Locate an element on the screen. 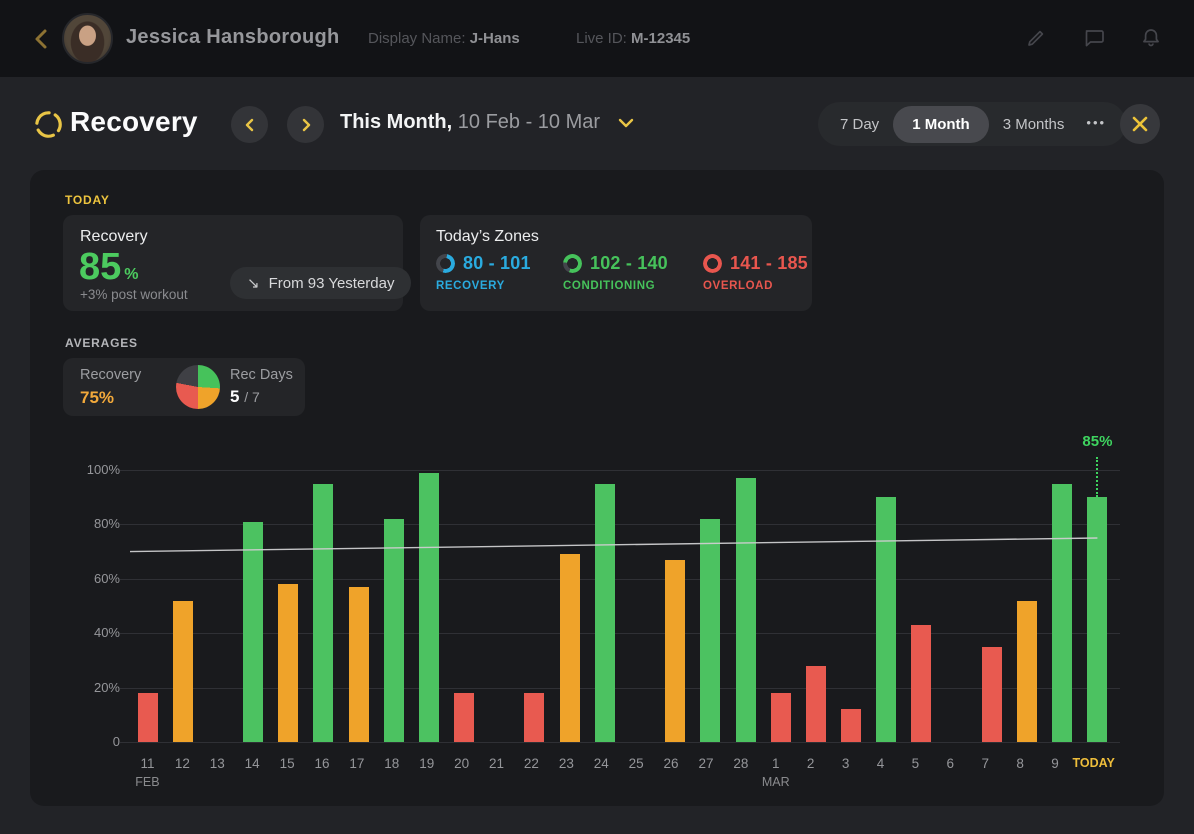 This screenshot has height=834, width=1194. chat-button is located at coordinates (1094, 38).